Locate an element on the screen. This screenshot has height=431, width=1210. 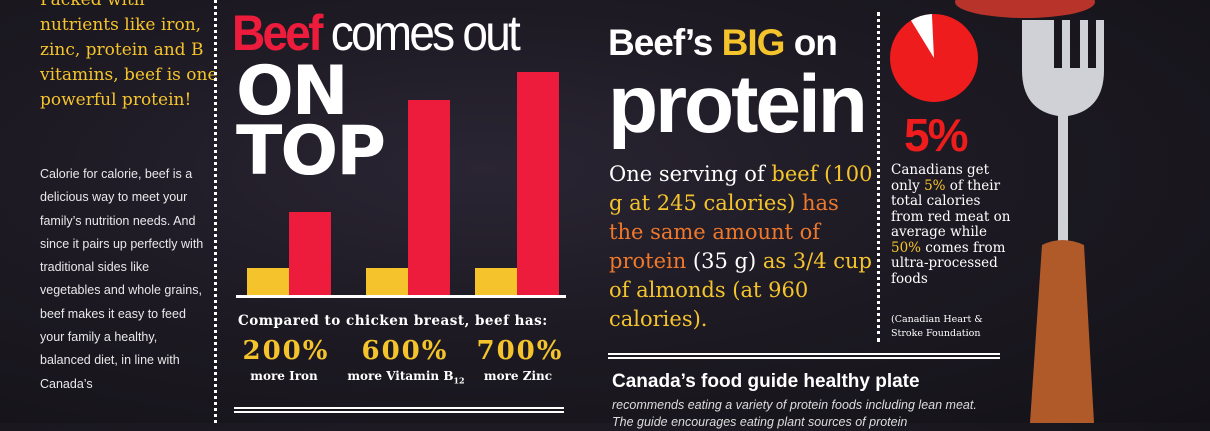
s4: (35 g) is located at coordinates (727, 261).